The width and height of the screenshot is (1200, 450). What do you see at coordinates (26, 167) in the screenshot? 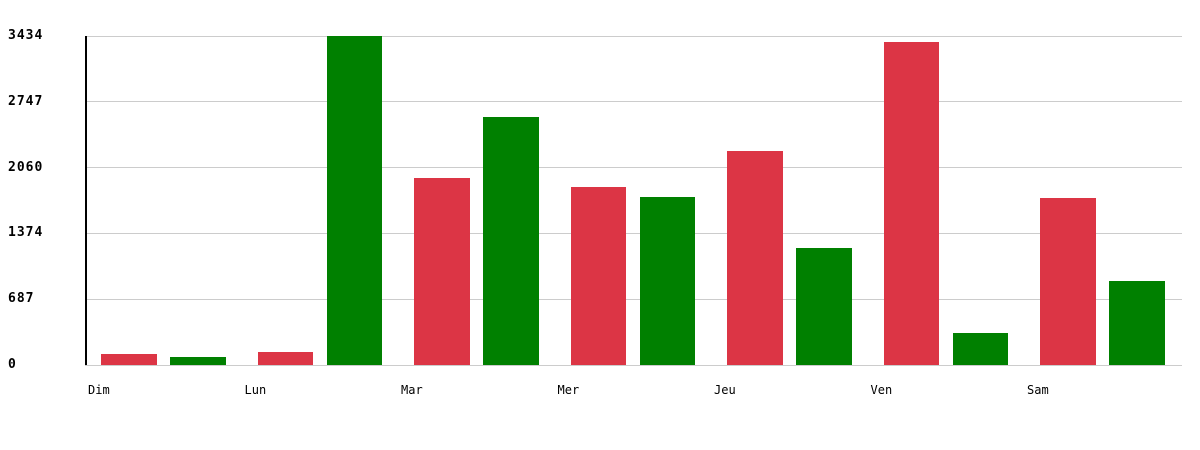
I see `ytick-label-2060: 2060` at bounding box center [26, 167].